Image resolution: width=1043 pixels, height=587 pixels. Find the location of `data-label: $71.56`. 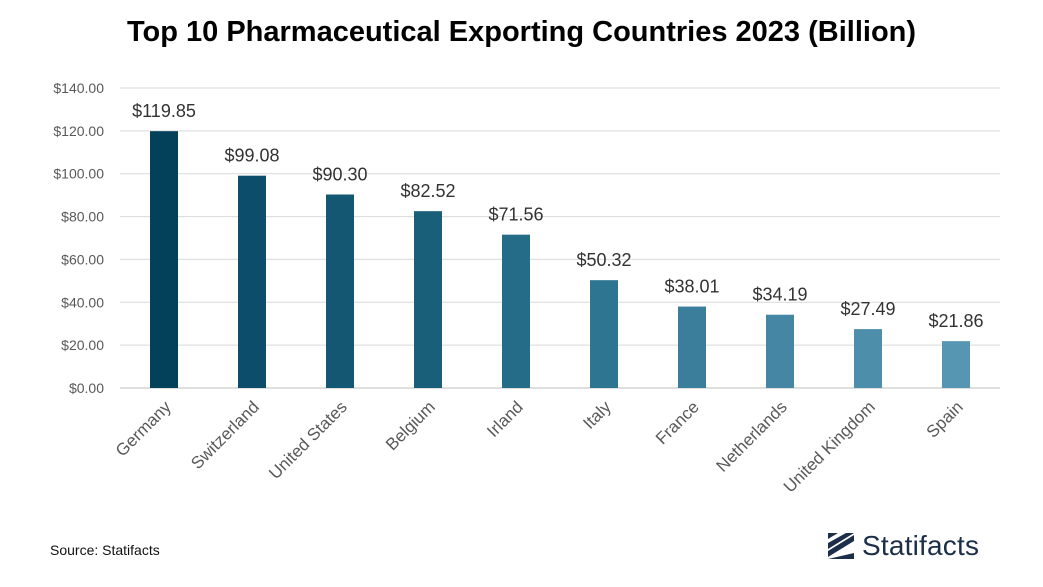

data-label: $71.56 is located at coordinates (515, 215).